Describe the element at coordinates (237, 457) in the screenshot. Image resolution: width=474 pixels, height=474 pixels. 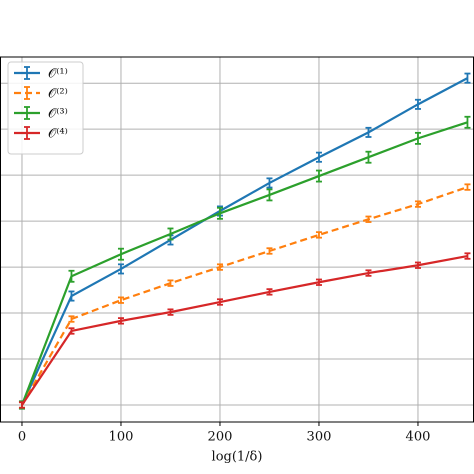
I see `x-axis-label: log(1/δ)` at that location.